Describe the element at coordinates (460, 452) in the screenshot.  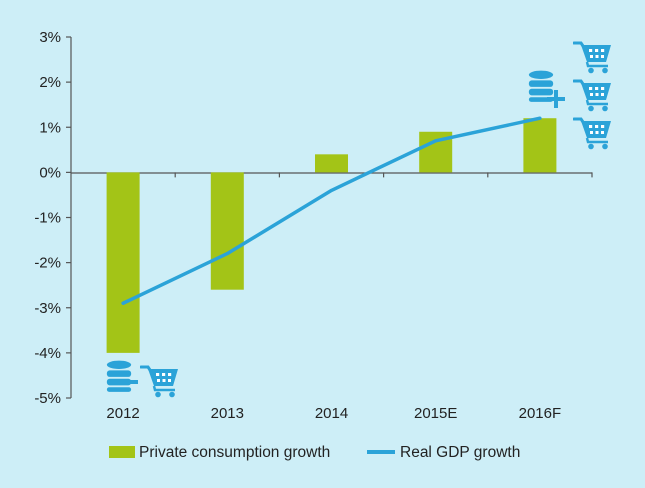
I see `legend-label-line: Real GDP growth` at that location.